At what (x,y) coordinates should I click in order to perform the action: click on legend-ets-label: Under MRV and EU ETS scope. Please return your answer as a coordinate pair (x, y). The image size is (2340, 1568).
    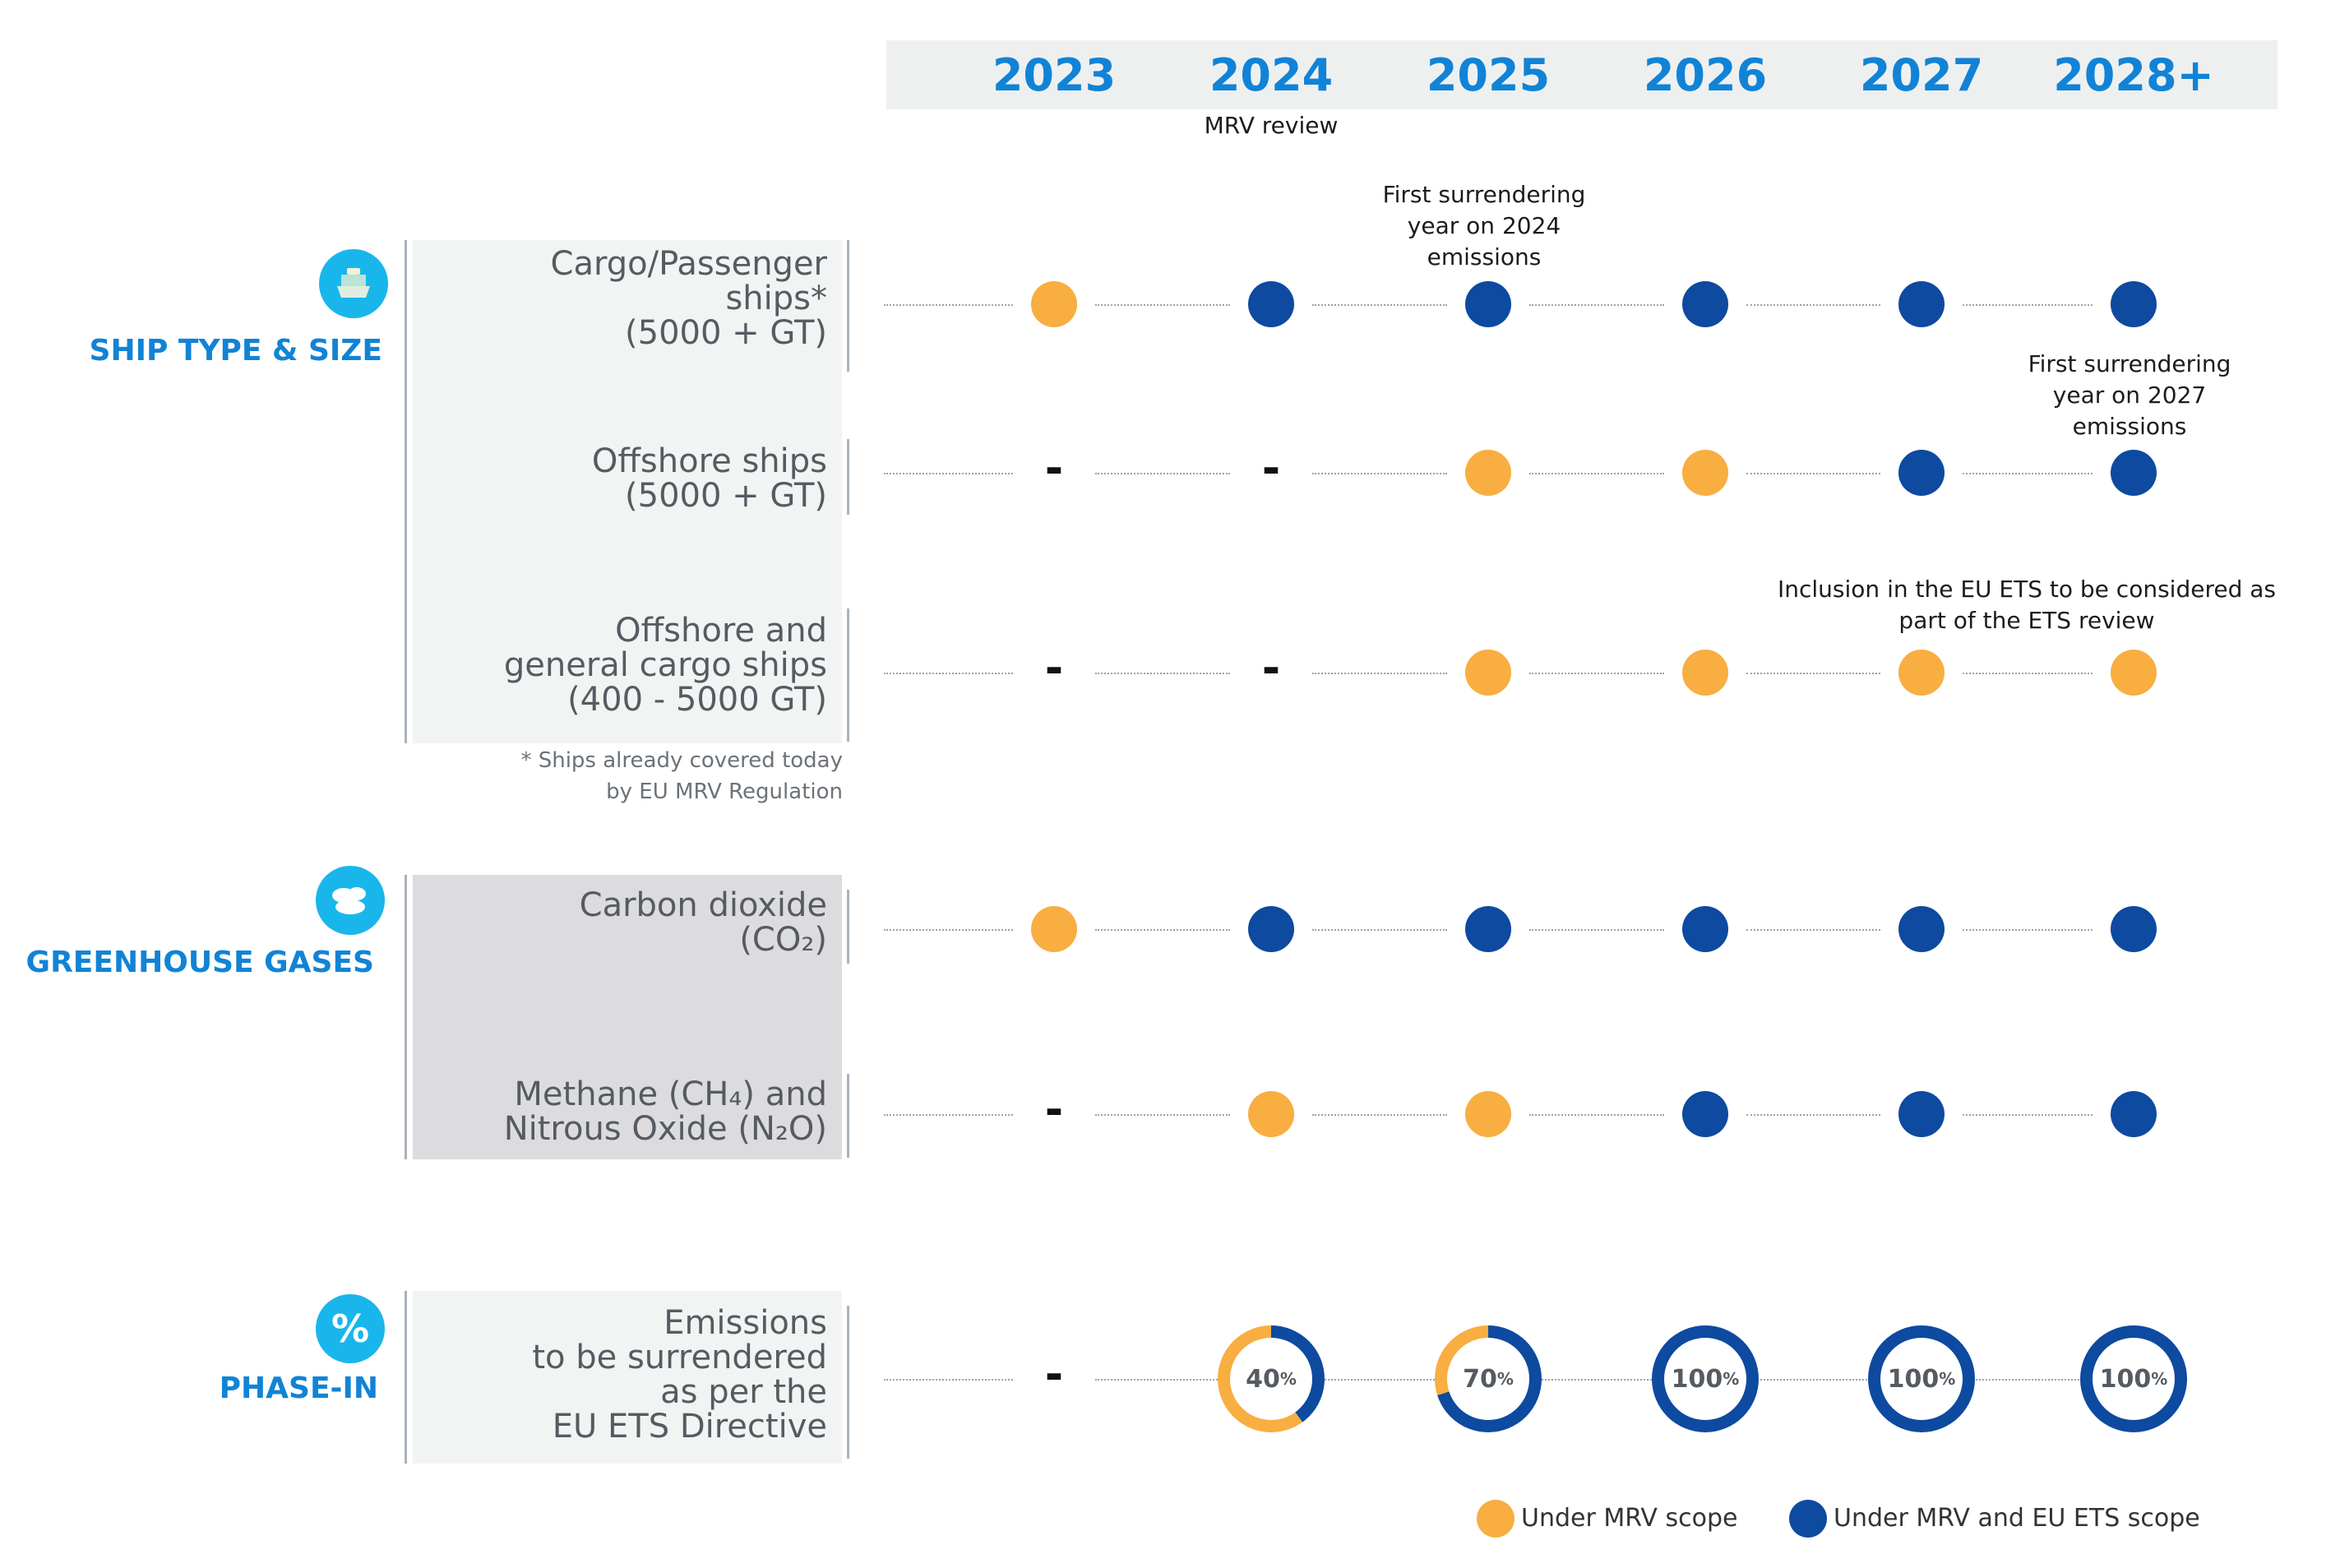
    Looking at the image, I should click on (2017, 1518).